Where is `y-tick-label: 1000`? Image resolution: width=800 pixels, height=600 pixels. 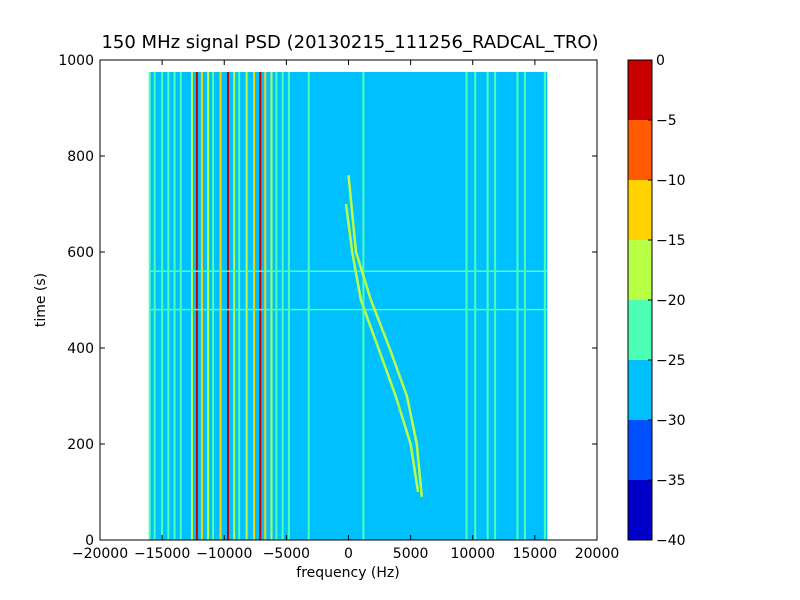 y-tick-label: 1000 is located at coordinates (76, 61).